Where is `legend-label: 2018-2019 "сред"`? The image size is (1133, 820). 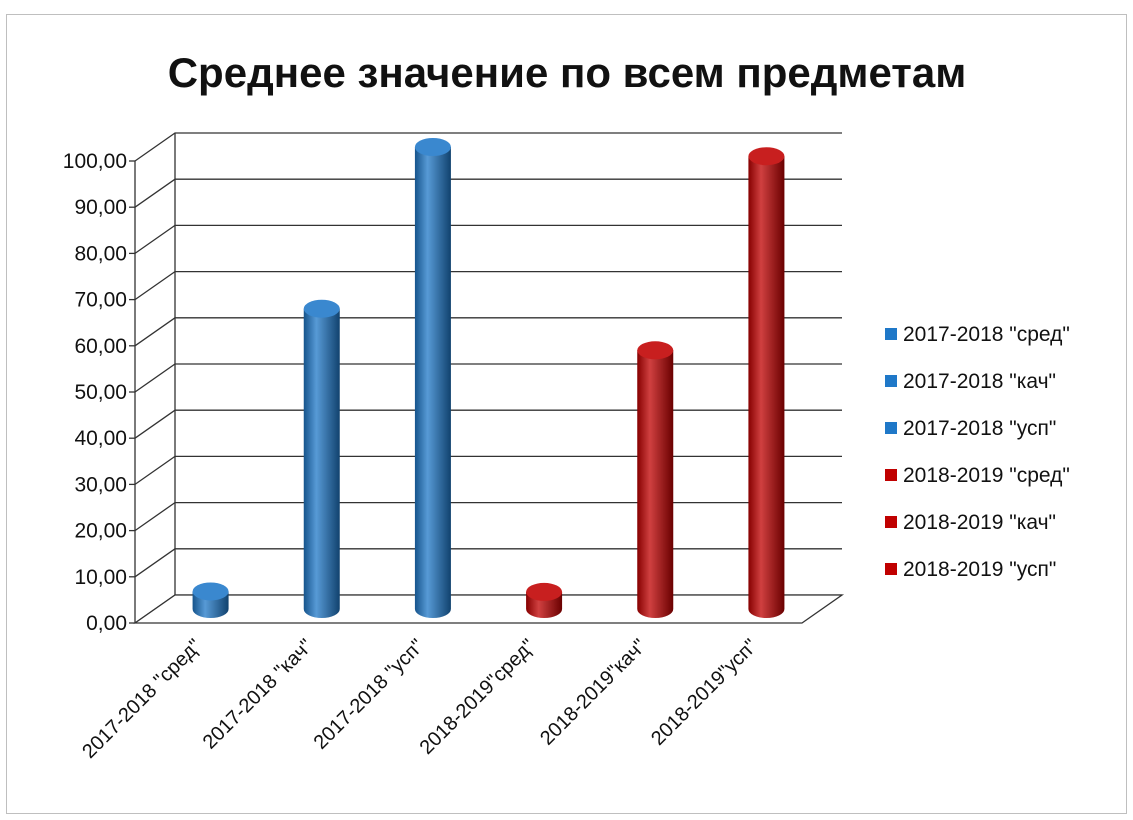 legend-label: 2018-2019 "сред" is located at coordinates (986, 475).